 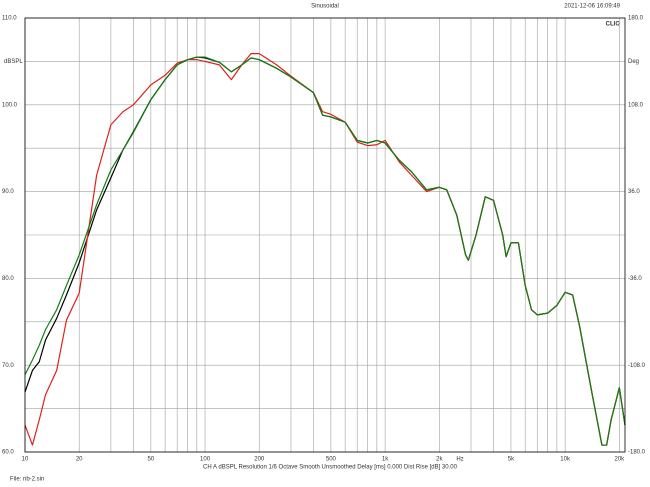 What do you see at coordinates (8, 192) in the screenshot?
I see `y-tick-label: 90.0` at bounding box center [8, 192].